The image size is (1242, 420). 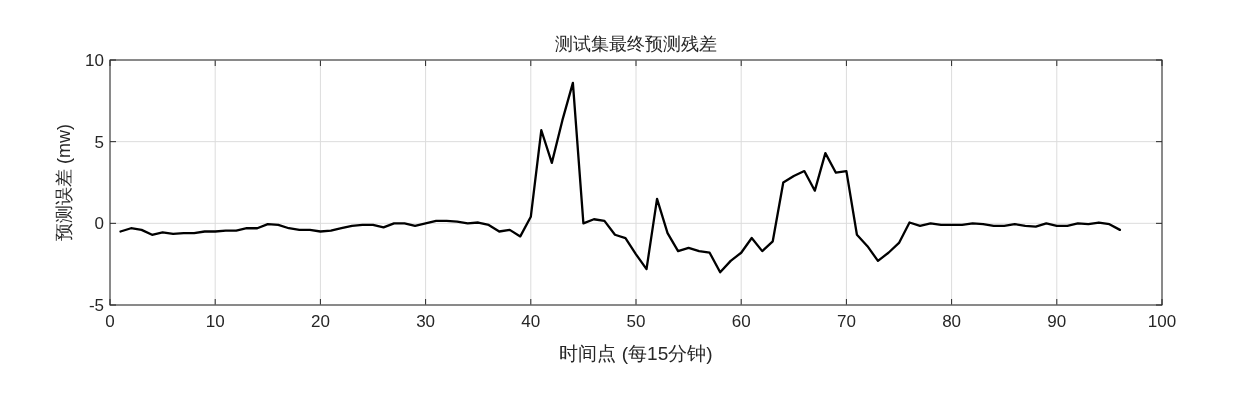 I want to click on x-tick-label: 80, so click(x=952, y=321).